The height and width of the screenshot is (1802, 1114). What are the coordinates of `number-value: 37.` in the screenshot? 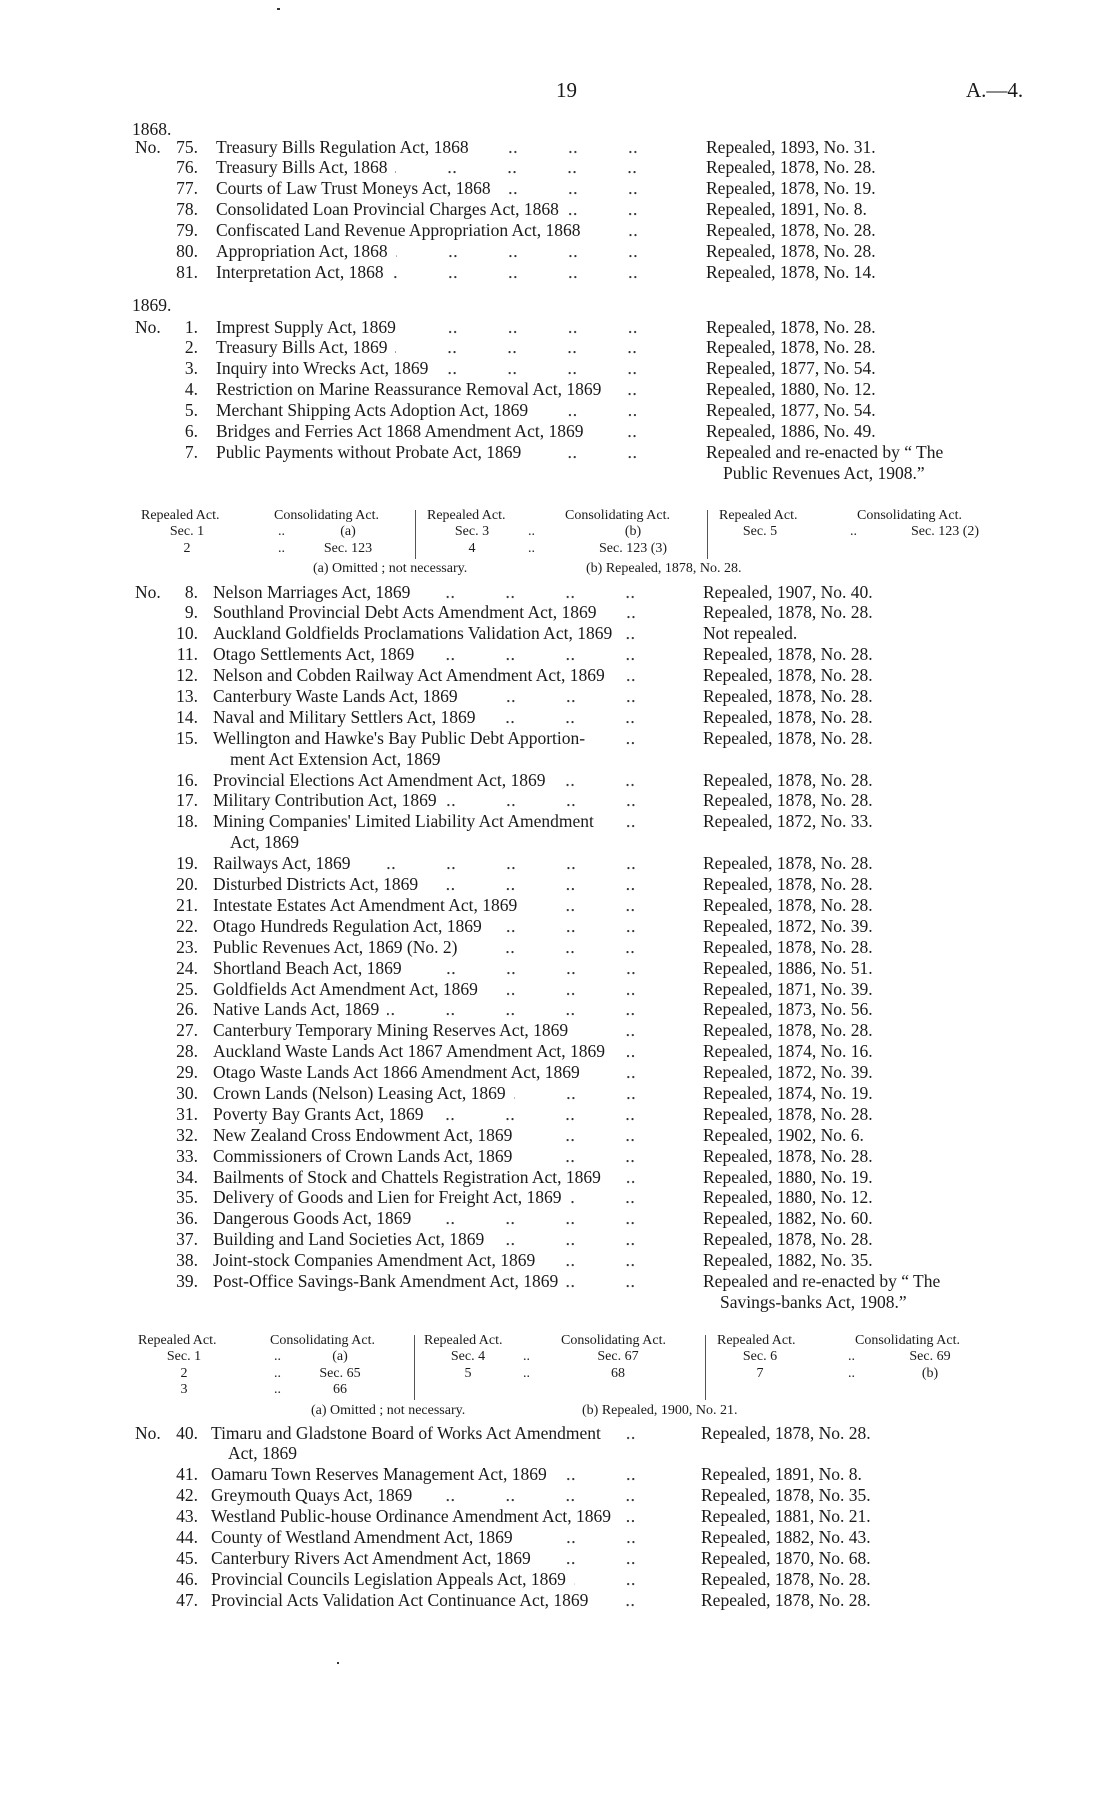 It's located at (187, 1239).